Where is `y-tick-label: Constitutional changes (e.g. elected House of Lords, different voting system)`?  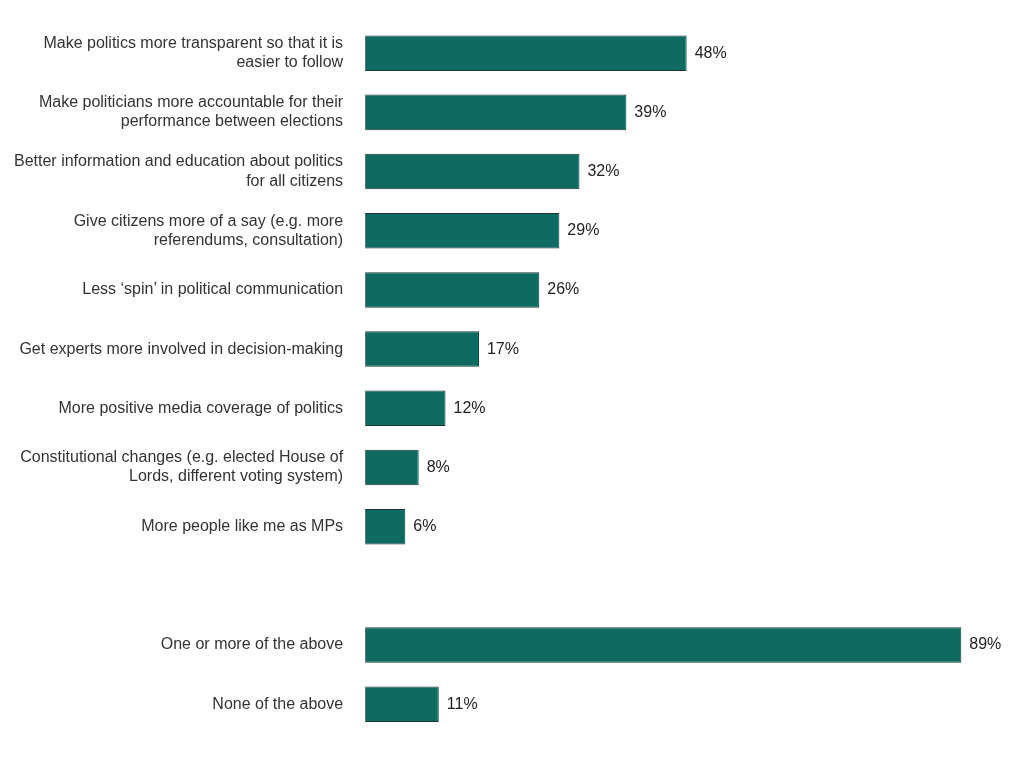
y-tick-label: Constitutional changes (e.g. elected House of Lords, different voting system) is located at coordinates (182, 466).